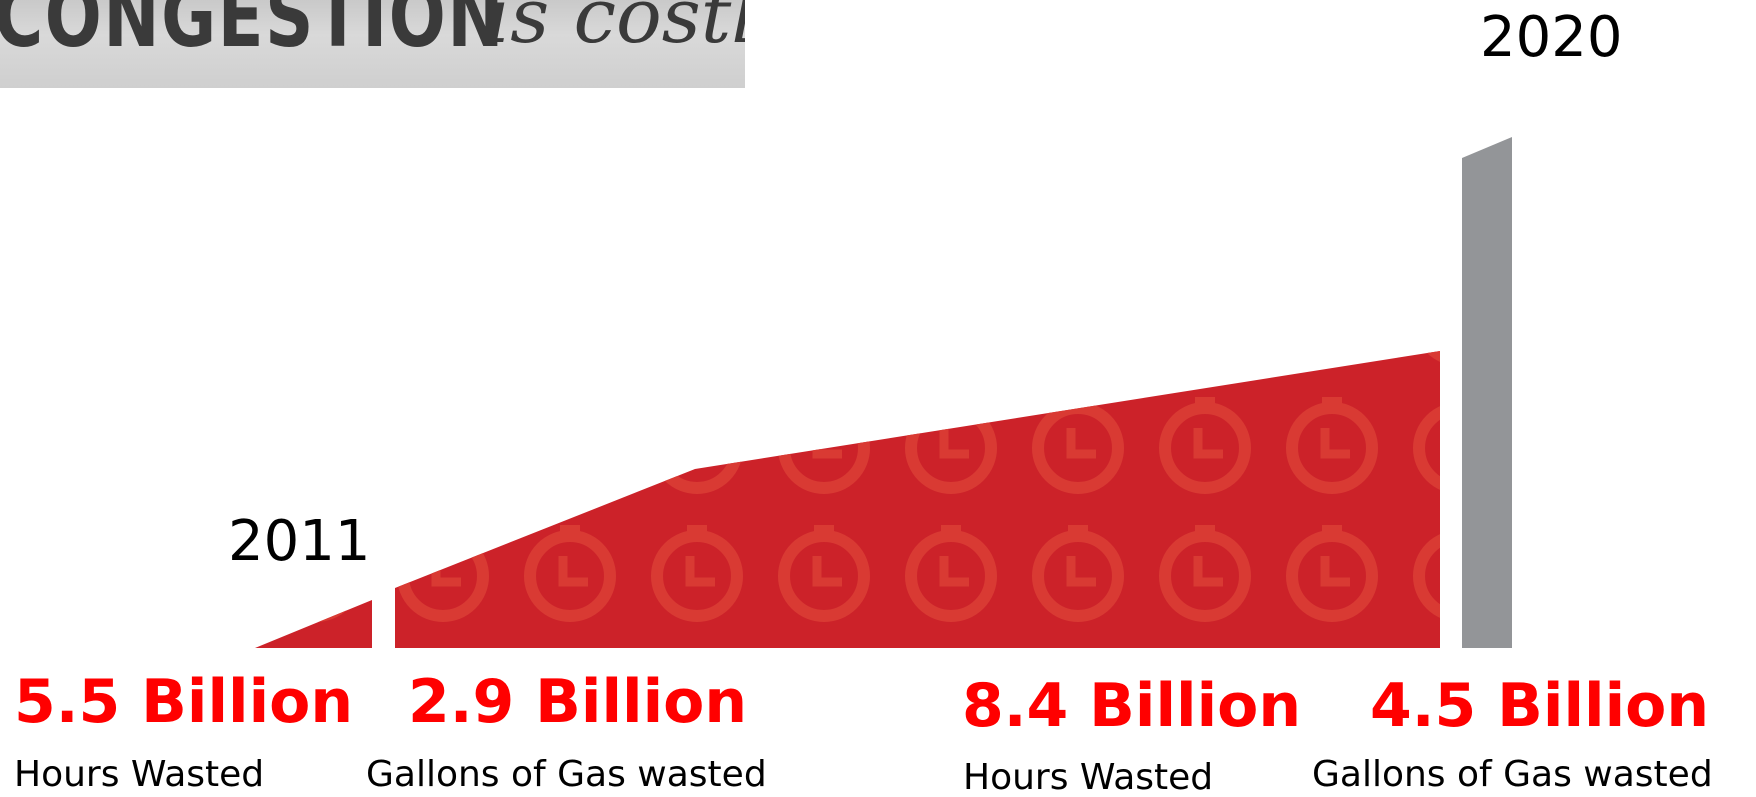 The width and height of the screenshot is (1756, 797). What do you see at coordinates (253, 33) in the screenshot?
I see `banner-word: CONGESTION` at bounding box center [253, 33].